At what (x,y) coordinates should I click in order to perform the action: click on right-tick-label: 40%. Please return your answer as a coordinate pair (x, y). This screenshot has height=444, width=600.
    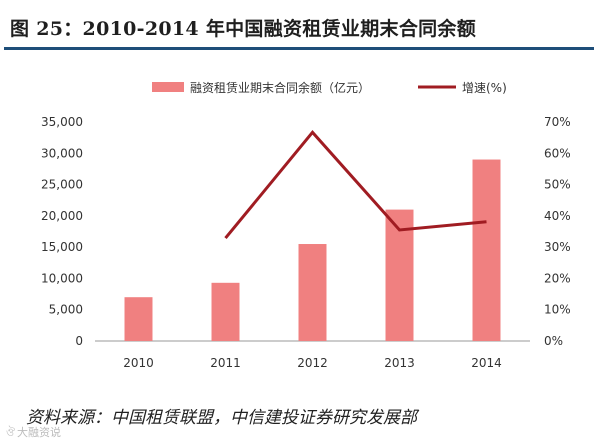
    Looking at the image, I should click on (557, 216).